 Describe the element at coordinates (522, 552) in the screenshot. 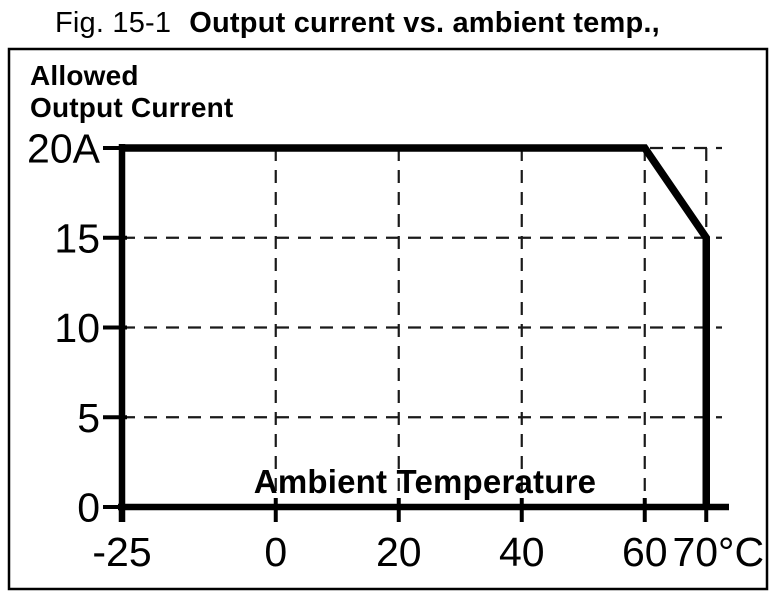

I see `x-tick-label: 40` at that location.